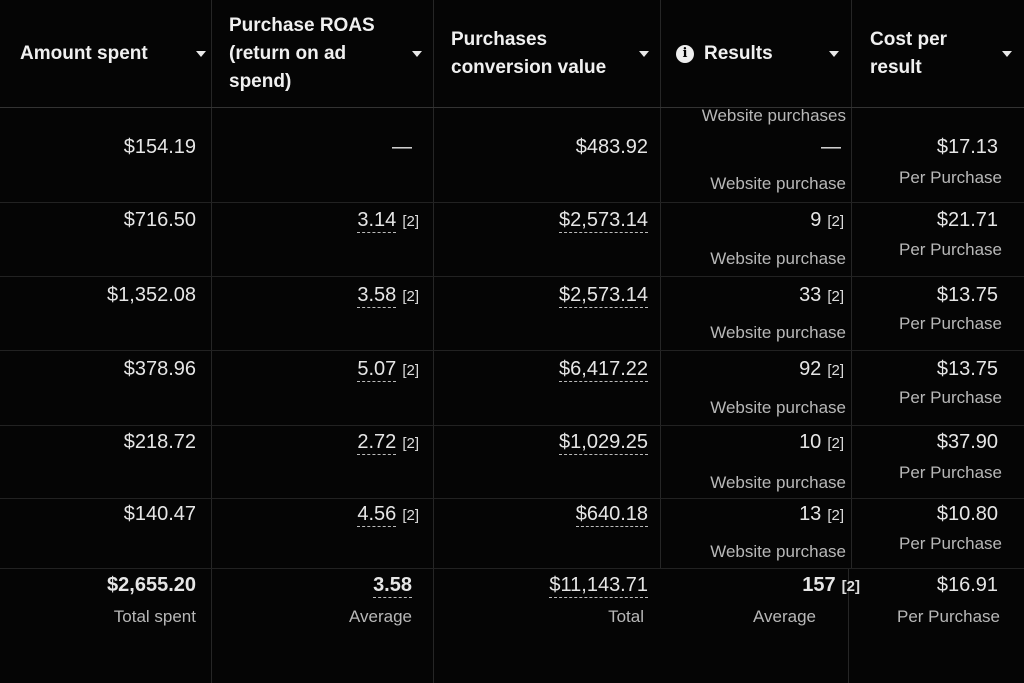 The width and height of the screenshot is (1024, 683). What do you see at coordinates (819, 585) in the screenshot?
I see `total-results-value: 157` at bounding box center [819, 585].